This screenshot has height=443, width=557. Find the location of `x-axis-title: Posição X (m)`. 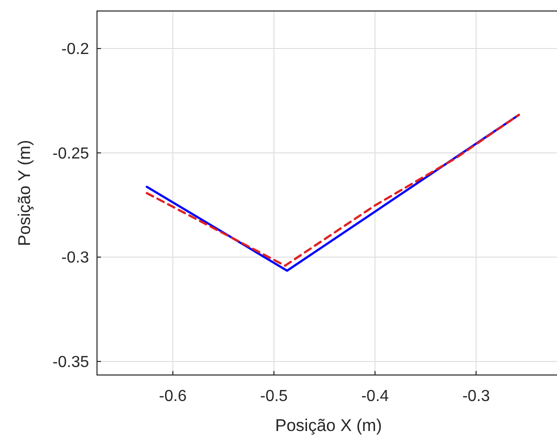

x-axis-title: Posição X (m) is located at coordinates (328, 425).